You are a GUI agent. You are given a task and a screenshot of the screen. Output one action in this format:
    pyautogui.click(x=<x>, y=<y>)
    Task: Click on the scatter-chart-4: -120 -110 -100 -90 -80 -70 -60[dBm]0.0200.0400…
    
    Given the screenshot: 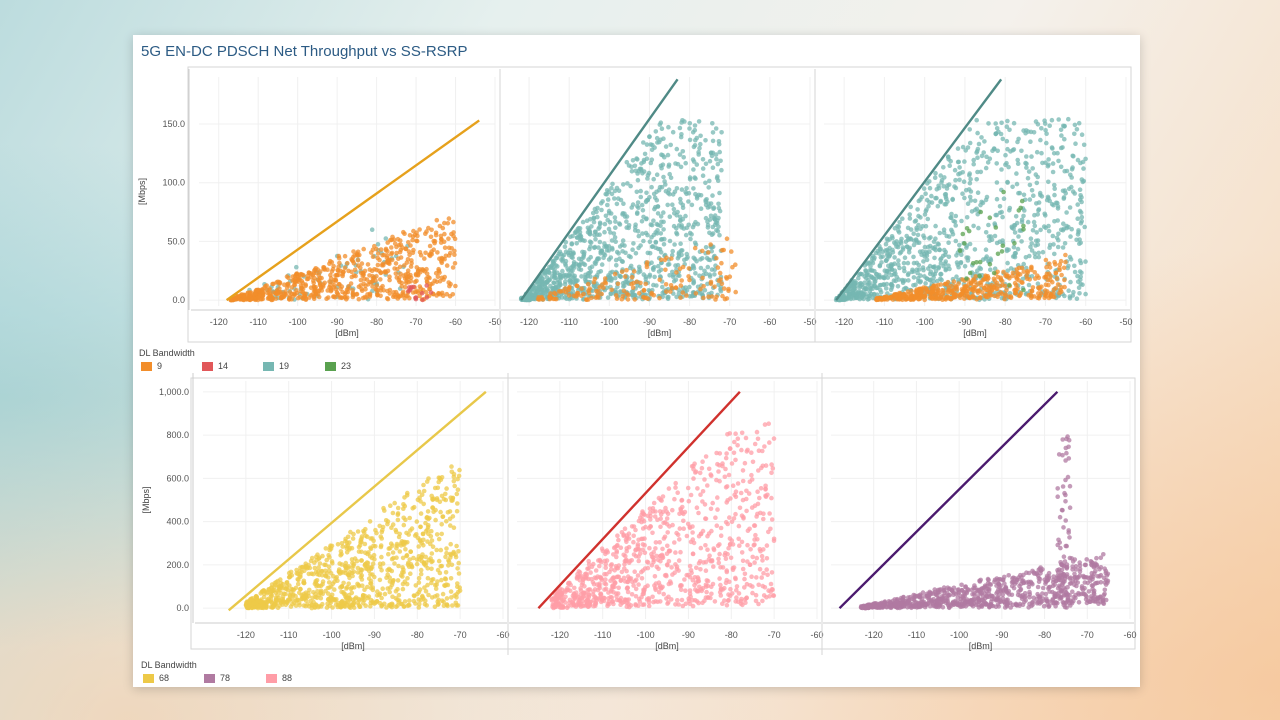 What is the action you would take?
    pyautogui.click(x=325, y=512)
    